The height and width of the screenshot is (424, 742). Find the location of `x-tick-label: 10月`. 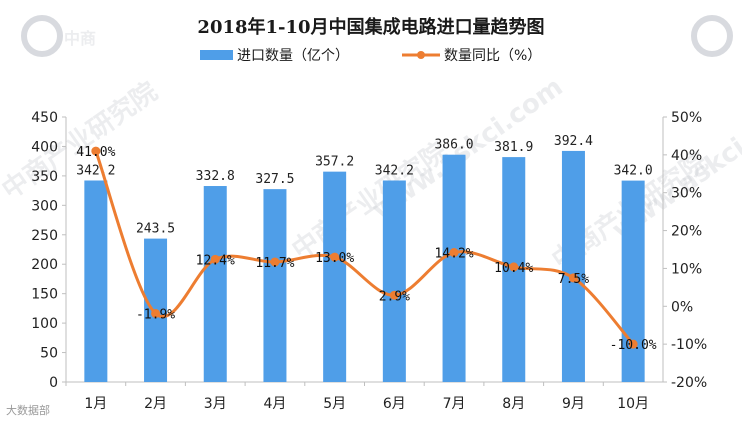

x-tick-label: 10月 is located at coordinates (633, 404).